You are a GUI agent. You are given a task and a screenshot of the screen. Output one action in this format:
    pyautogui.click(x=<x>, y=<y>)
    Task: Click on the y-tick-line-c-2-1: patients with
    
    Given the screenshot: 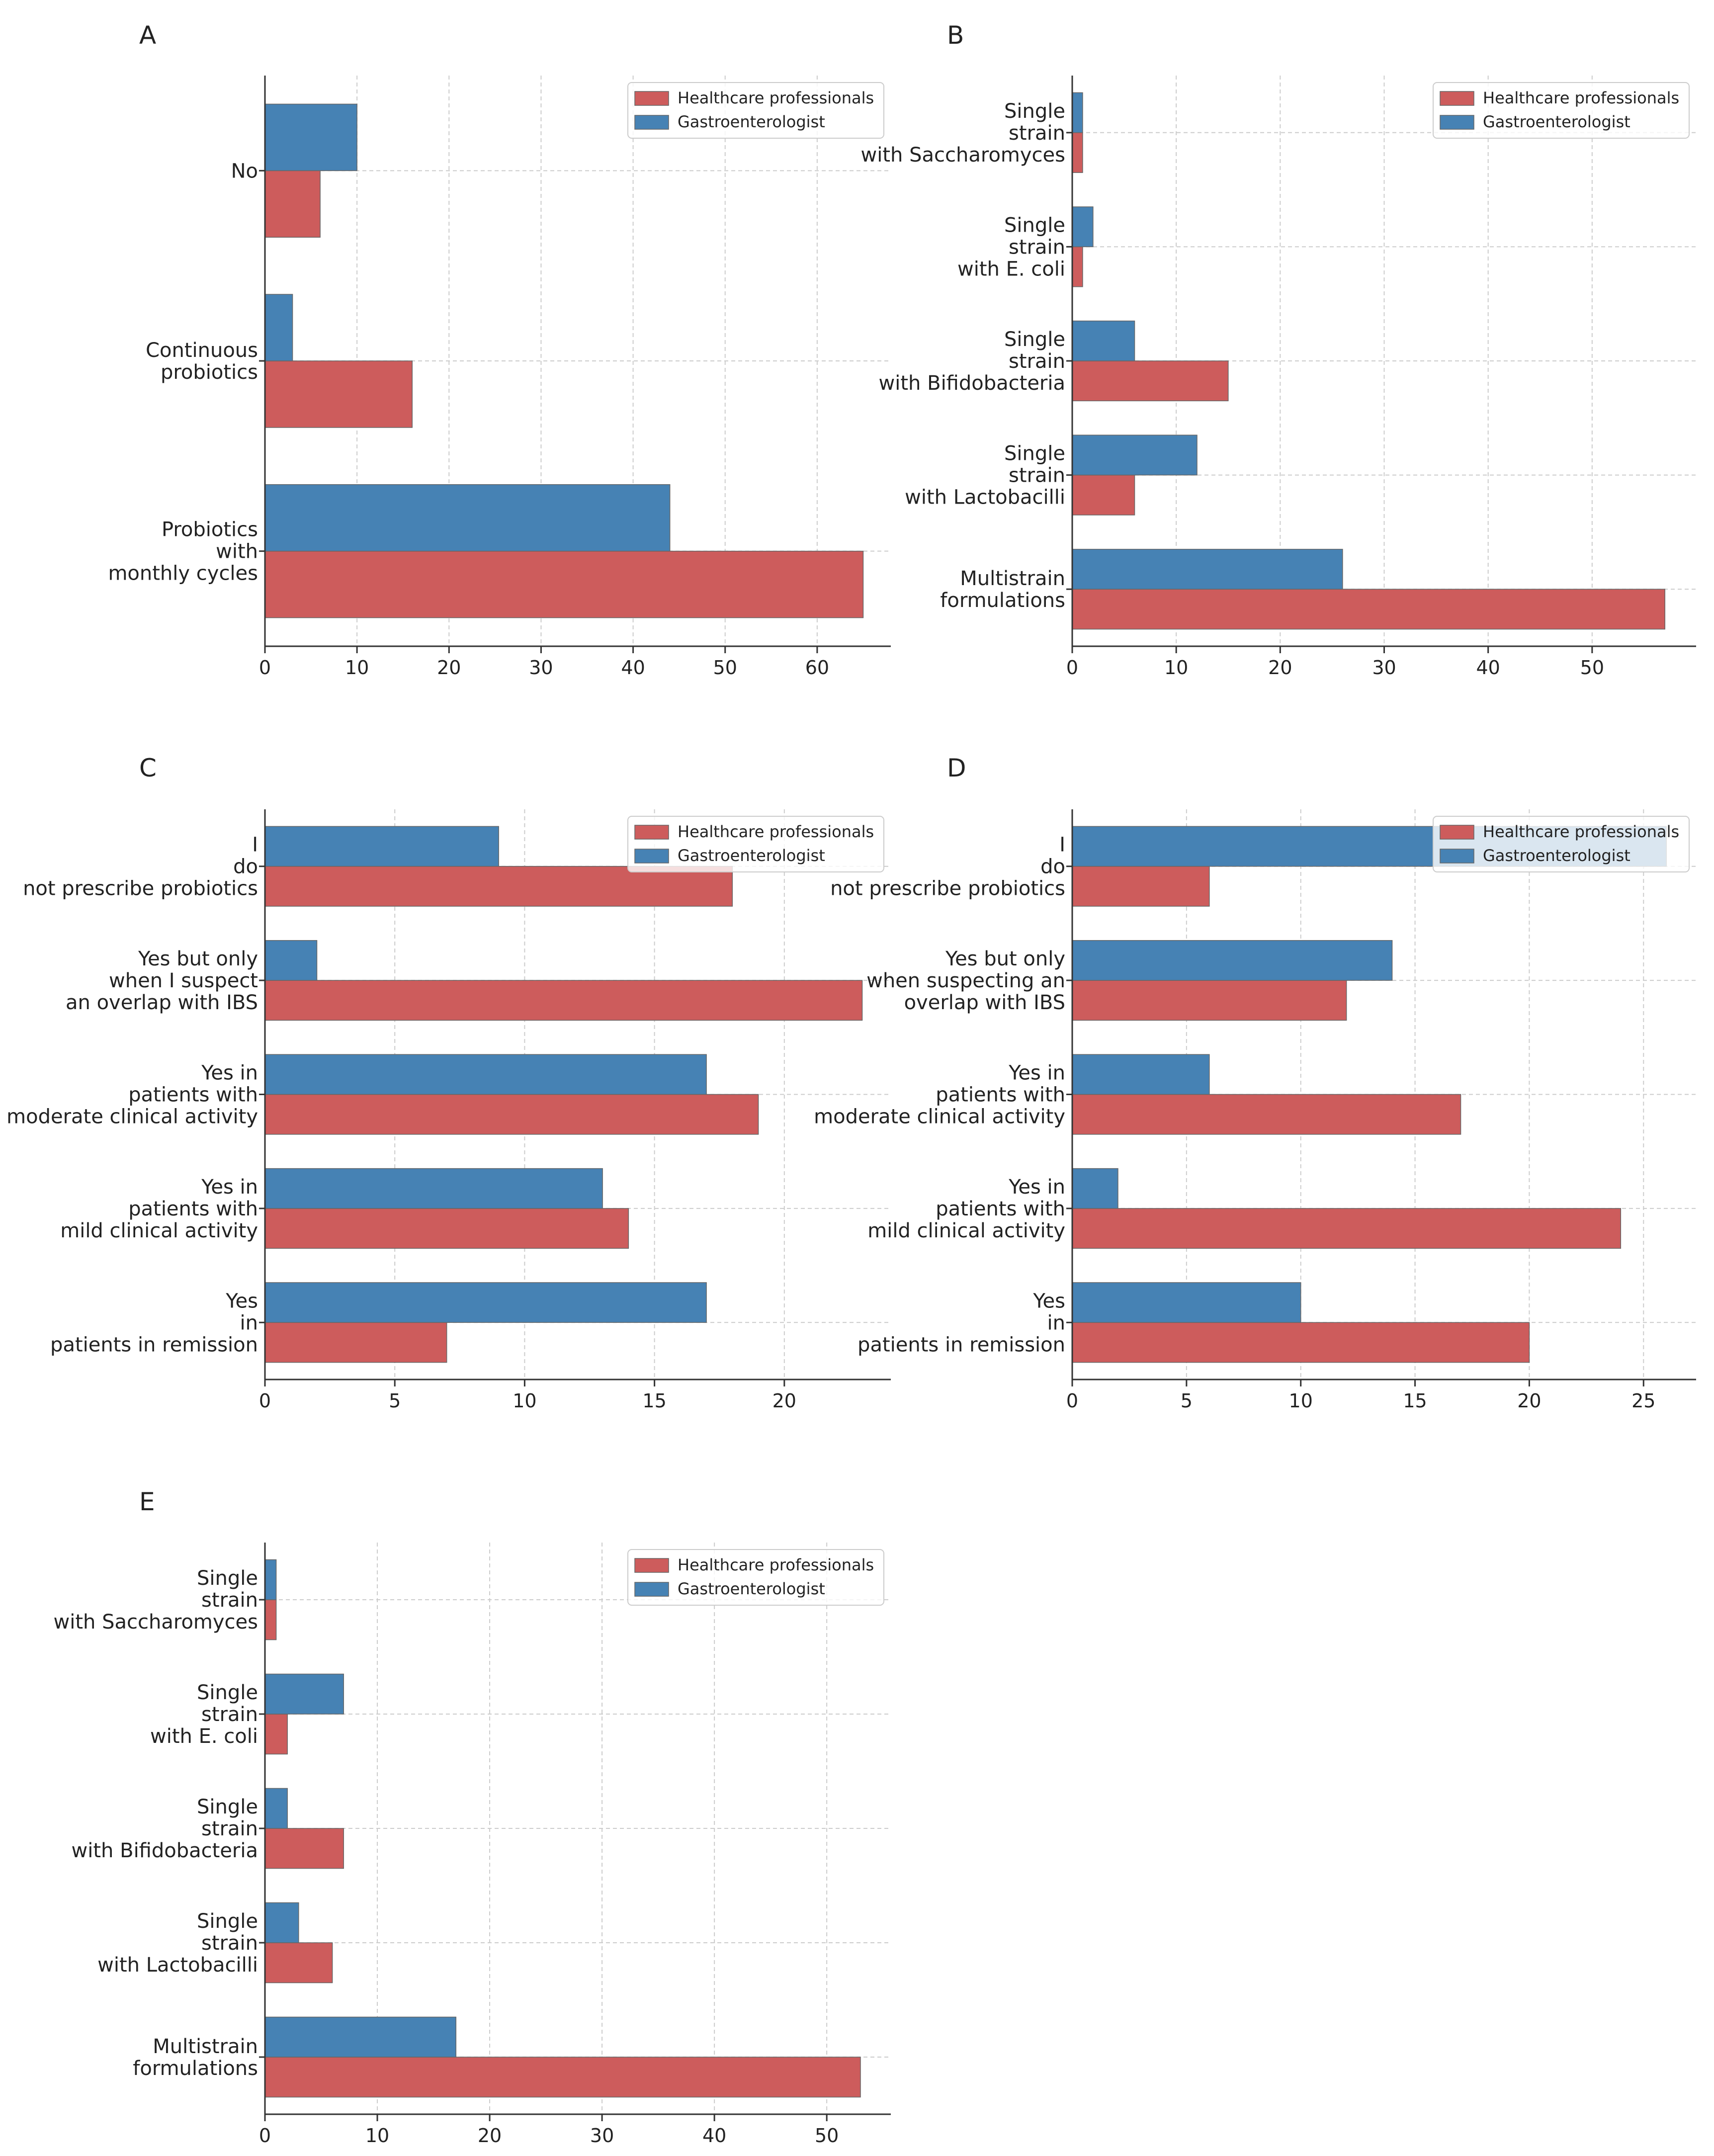 What is the action you would take?
    pyautogui.click(x=193, y=1095)
    